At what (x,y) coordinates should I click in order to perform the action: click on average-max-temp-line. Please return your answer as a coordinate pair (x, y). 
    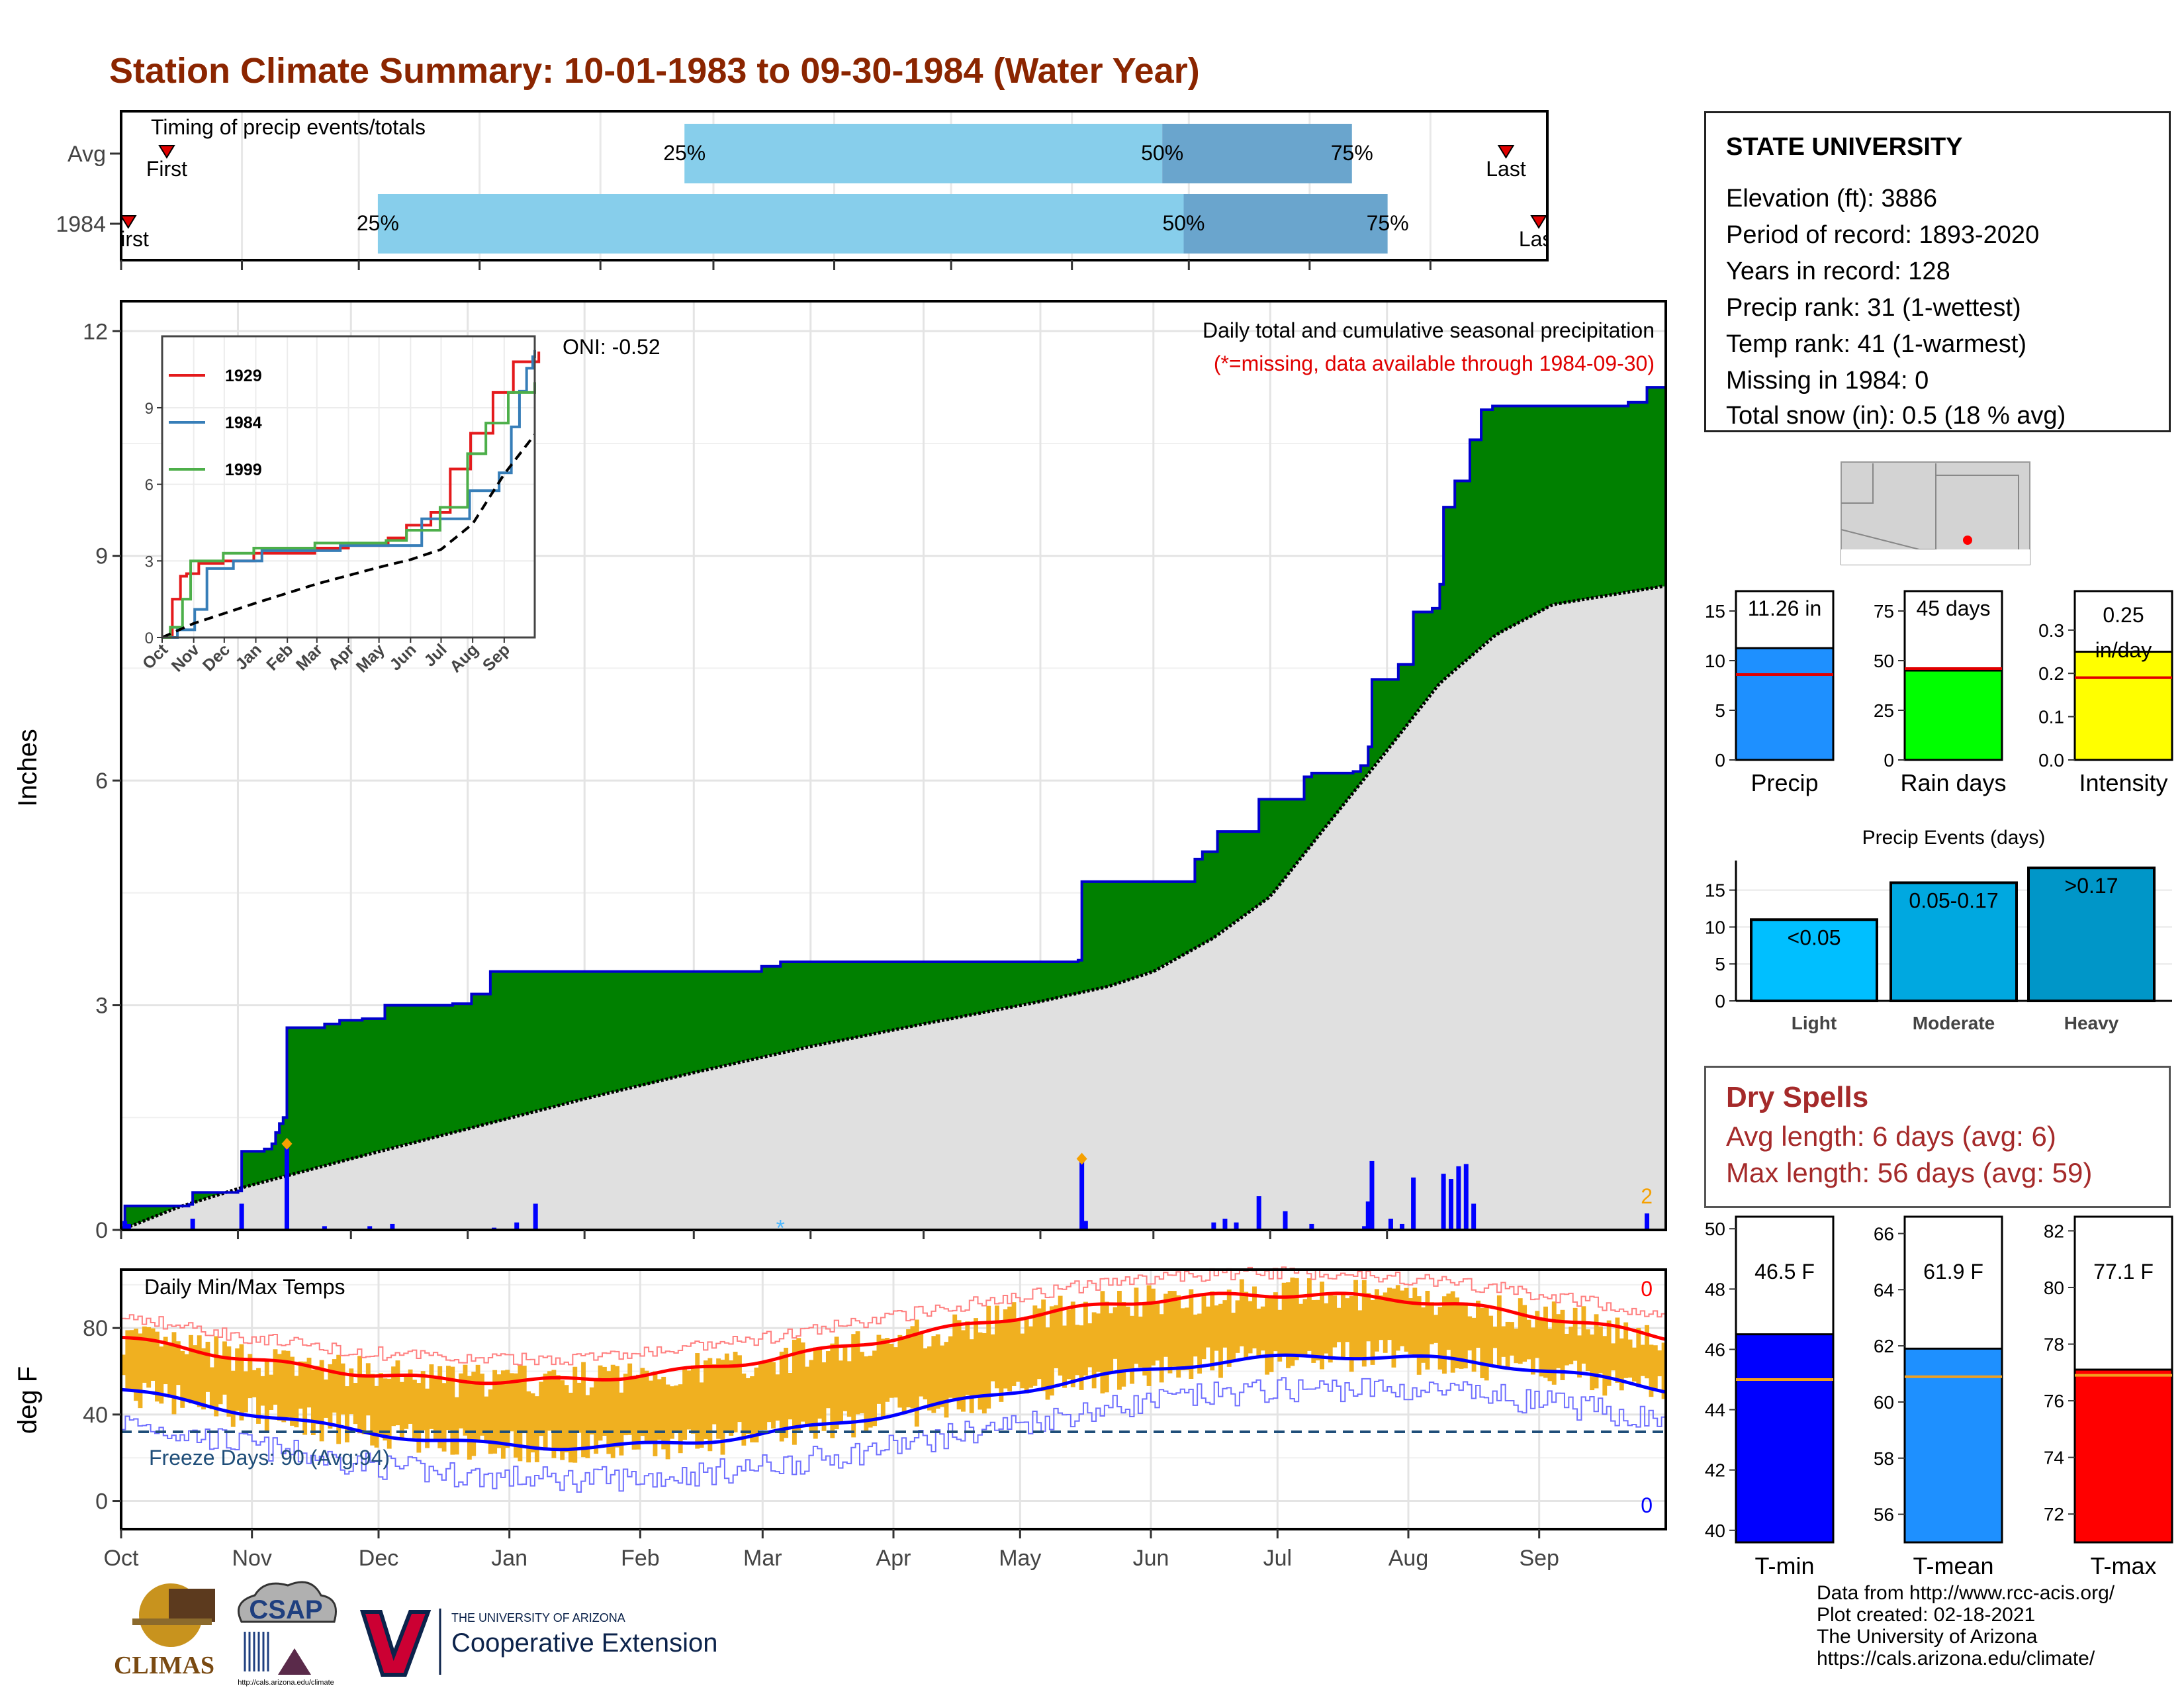
    Looking at the image, I should click on (893, 1338).